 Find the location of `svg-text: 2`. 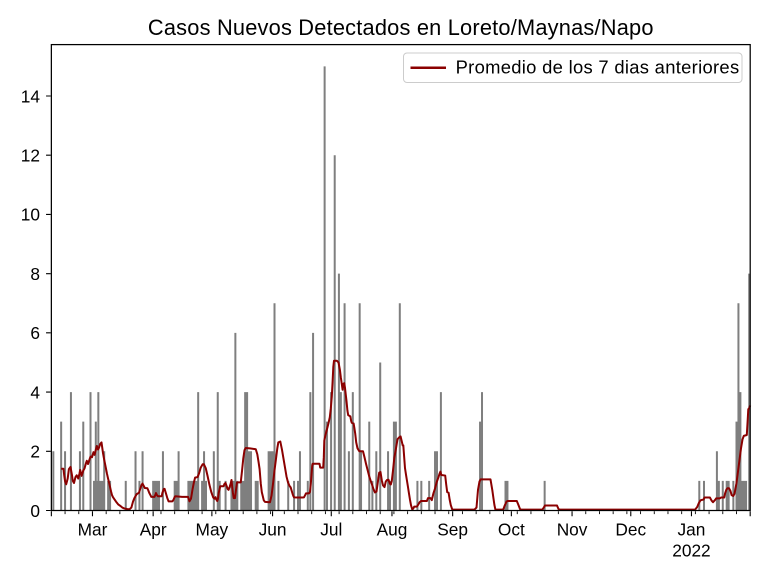

svg-text: 2 is located at coordinates (35, 452).